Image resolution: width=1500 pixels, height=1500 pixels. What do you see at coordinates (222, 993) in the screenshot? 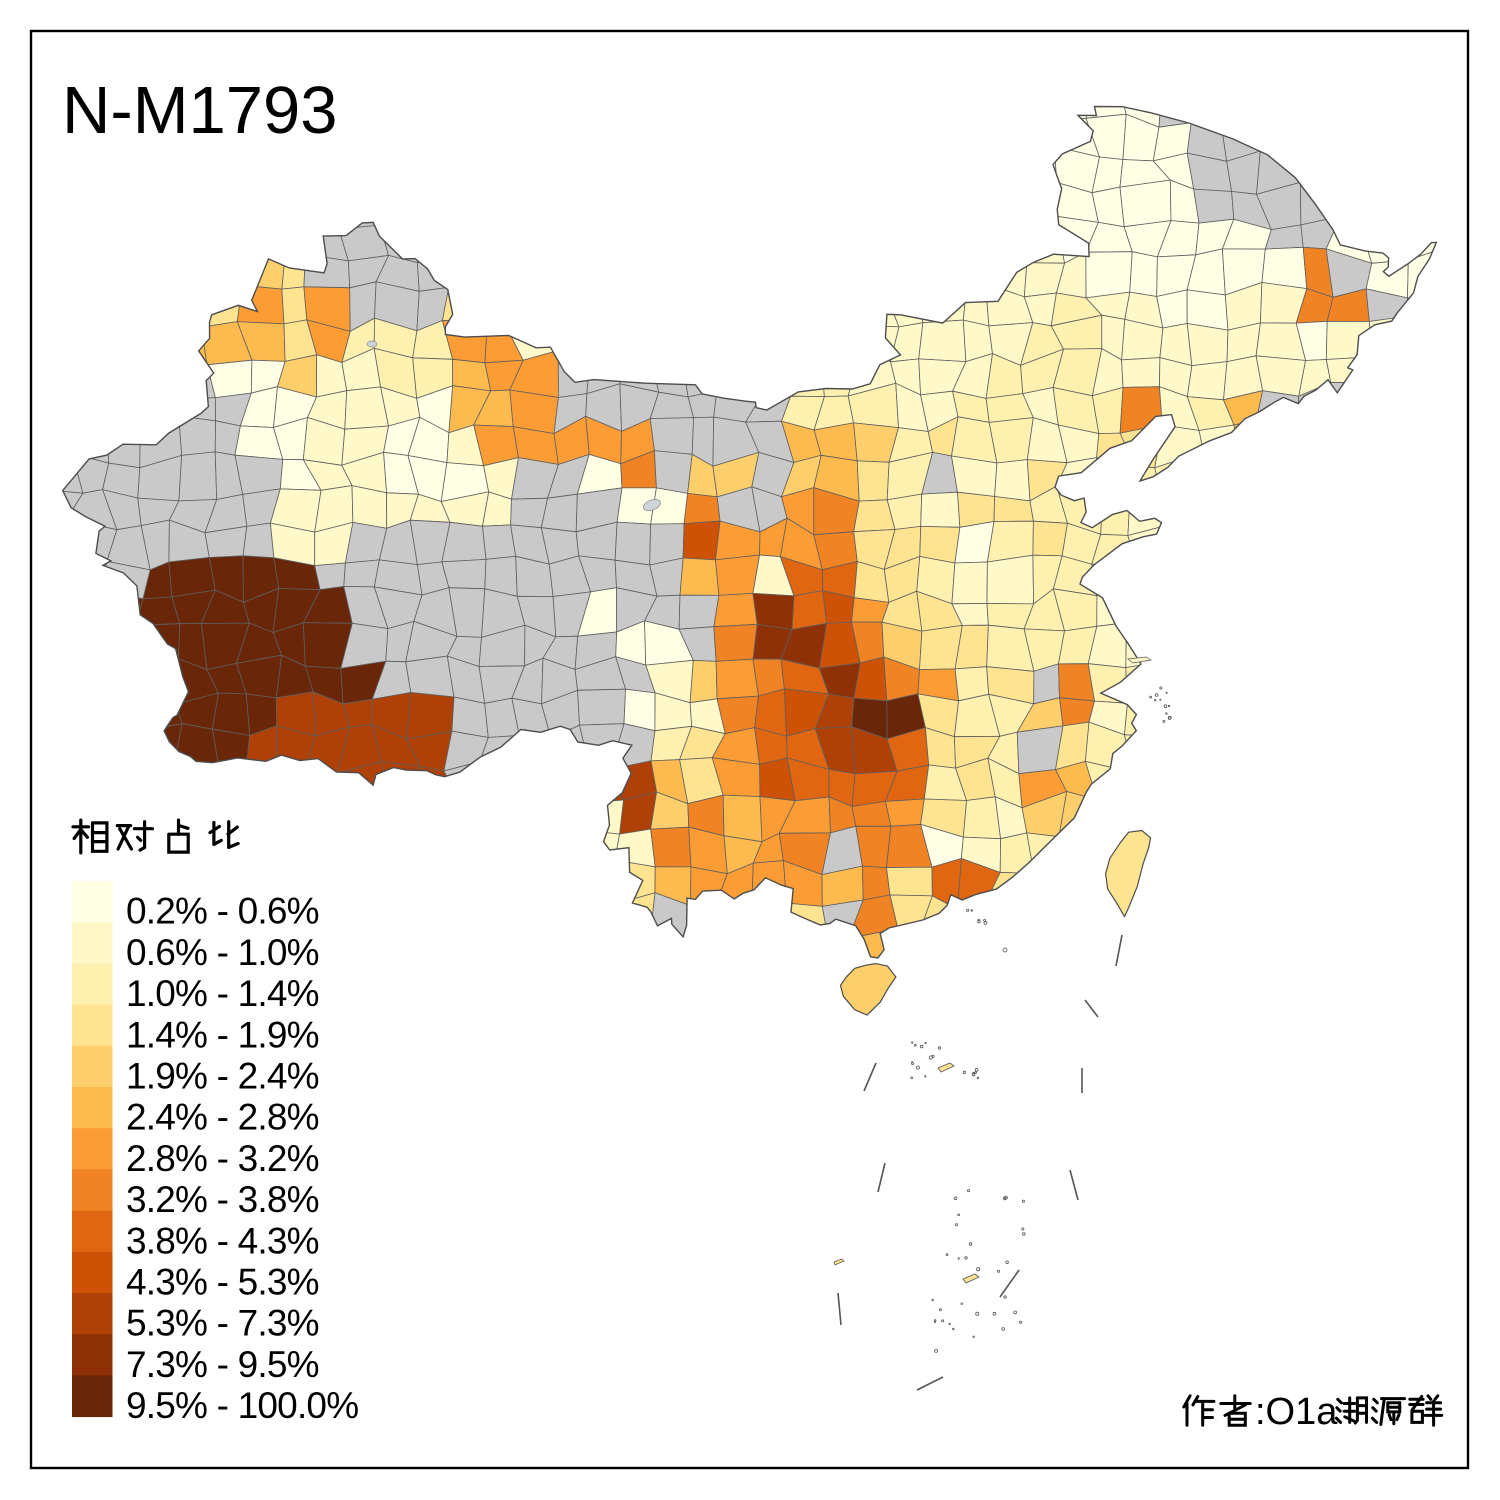
I see `svg-text: 1.0% - 1.4%` at bounding box center [222, 993].